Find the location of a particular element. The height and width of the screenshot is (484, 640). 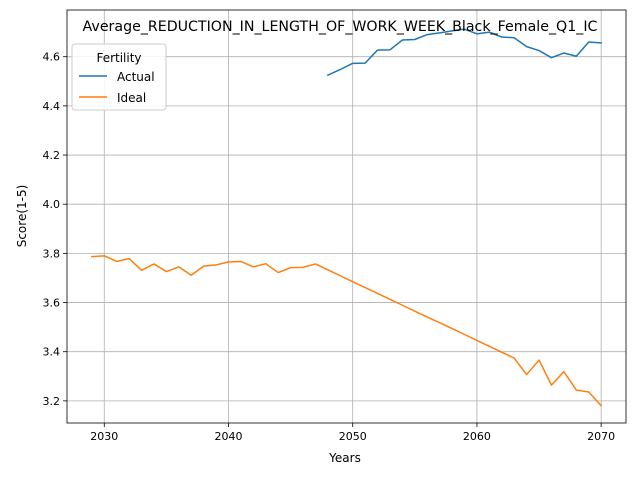

series-line-actual is located at coordinates (464, 52).